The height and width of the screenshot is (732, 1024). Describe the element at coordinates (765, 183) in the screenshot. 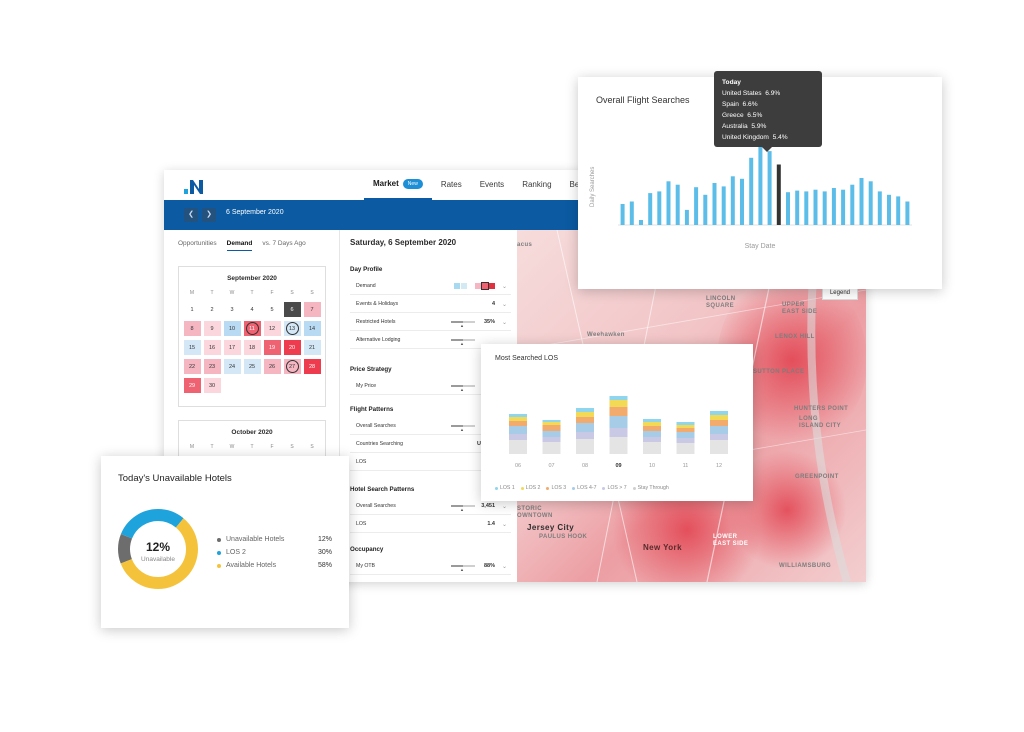

I see `flight-bar-chart` at that location.